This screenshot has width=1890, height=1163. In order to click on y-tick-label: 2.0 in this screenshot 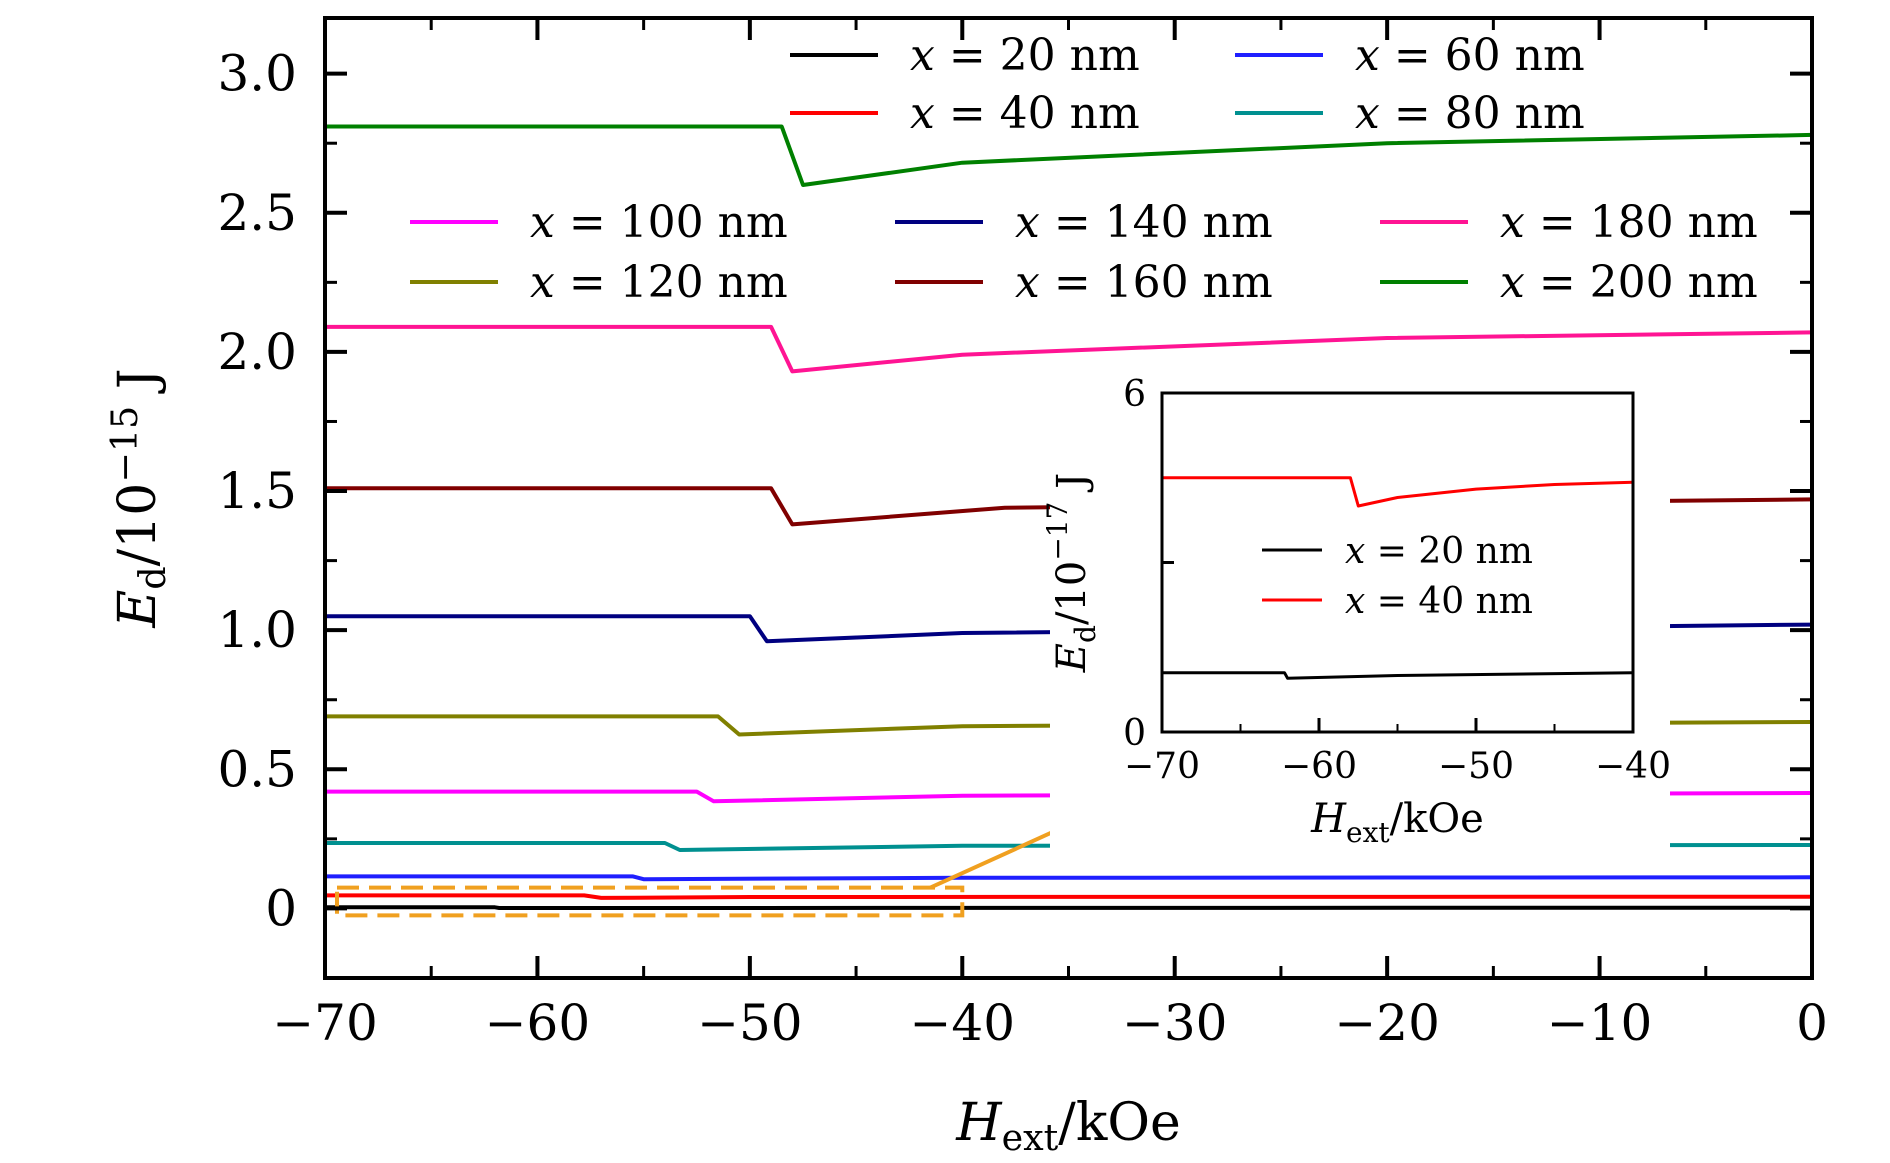, I will do `click(257, 352)`.